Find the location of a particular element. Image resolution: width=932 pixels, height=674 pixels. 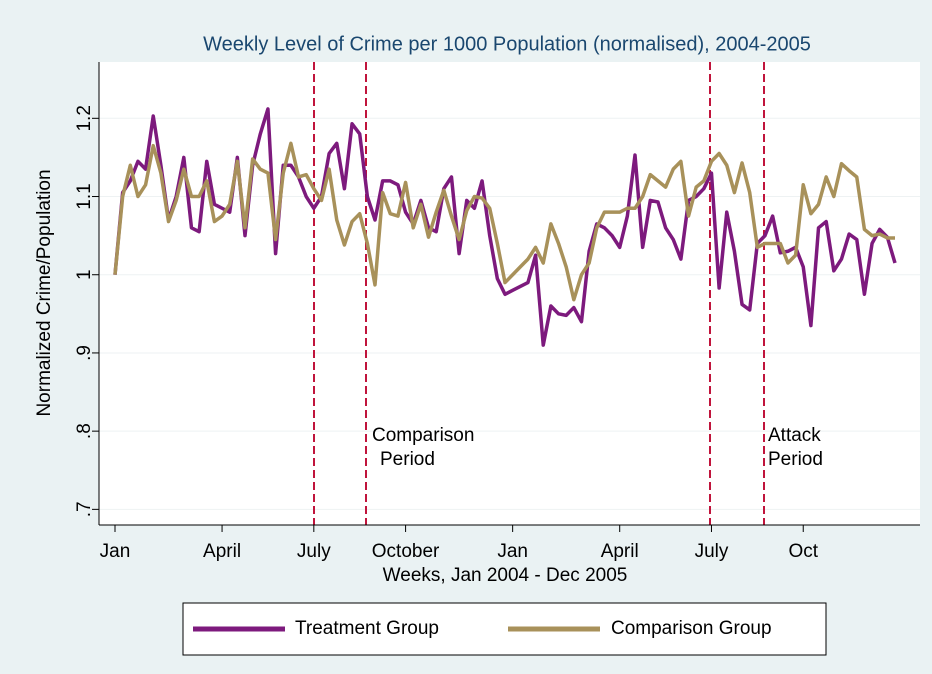

legend-label: Treatment Group is located at coordinates (367, 628).